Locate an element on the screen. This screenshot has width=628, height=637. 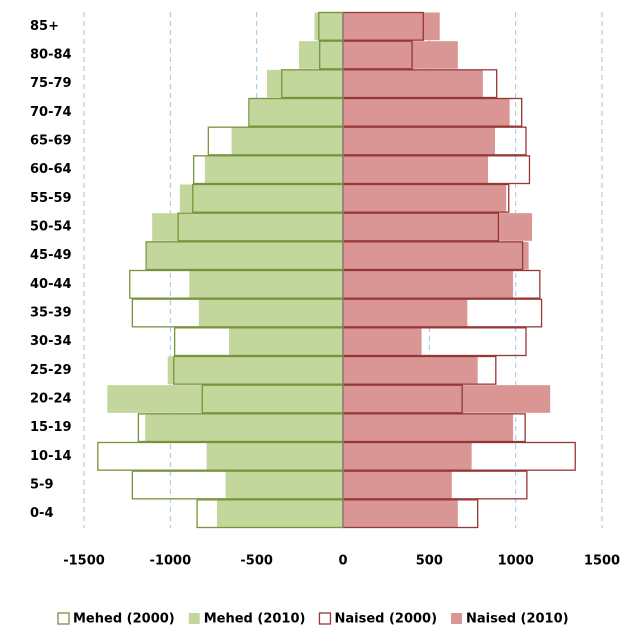
y-tick-label: 30-34 is located at coordinates (51, 341).